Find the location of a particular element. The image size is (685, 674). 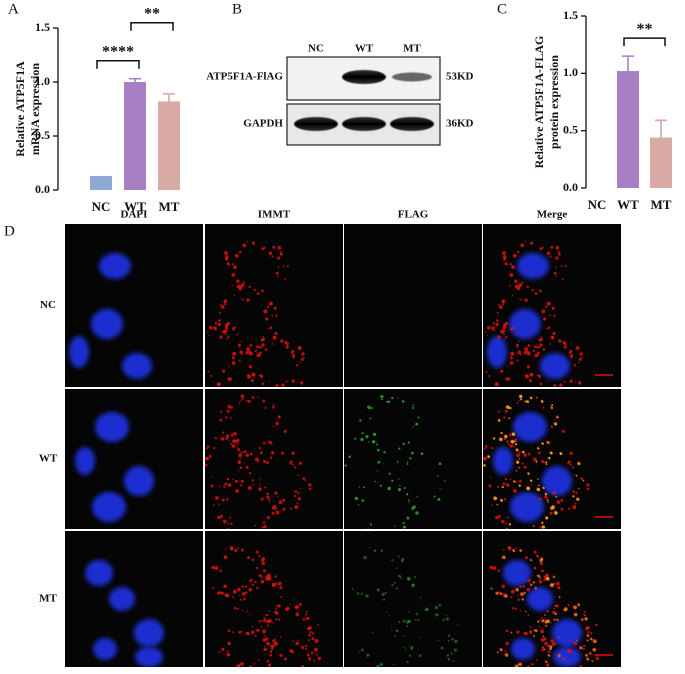

x-tick-label: MT is located at coordinates (169, 206).